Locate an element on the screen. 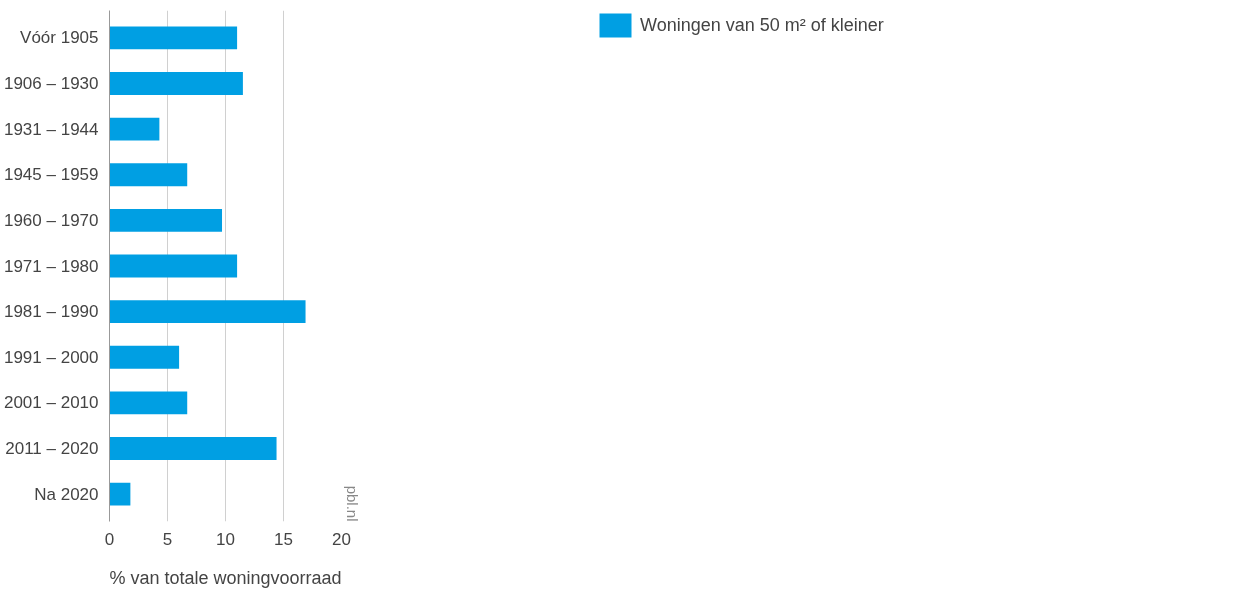  y-tick-label: Vóór 1905 is located at coordinates (59, 38).